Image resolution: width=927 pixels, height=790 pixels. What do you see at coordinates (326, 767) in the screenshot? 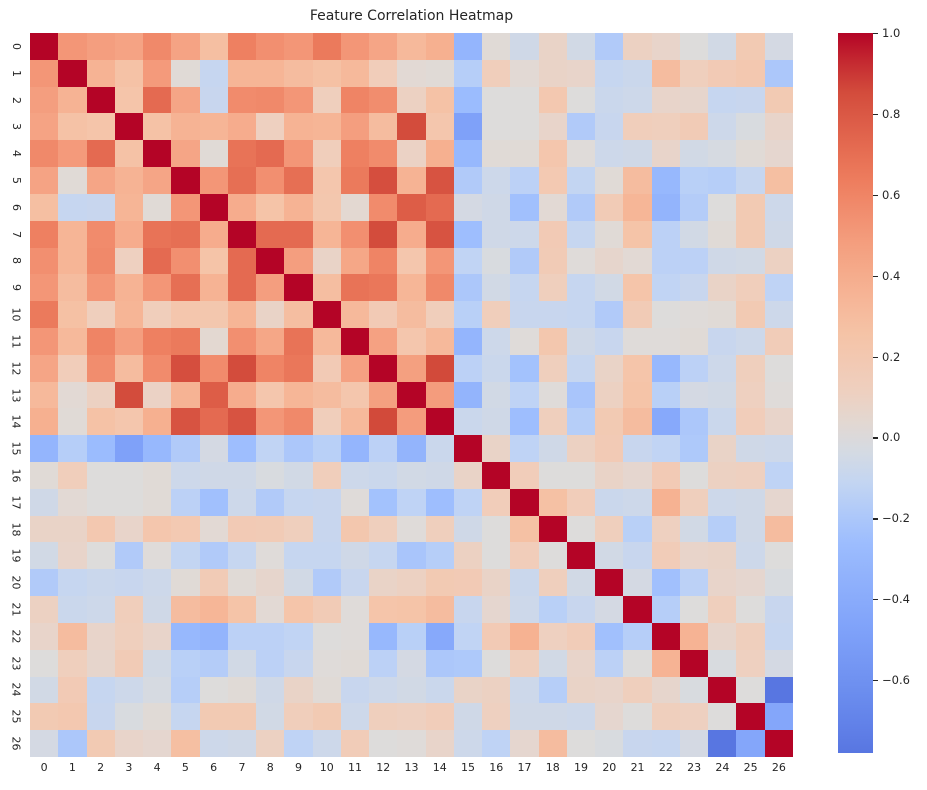
I see `x-tick-label: 10` at bounding box center [326, 767].